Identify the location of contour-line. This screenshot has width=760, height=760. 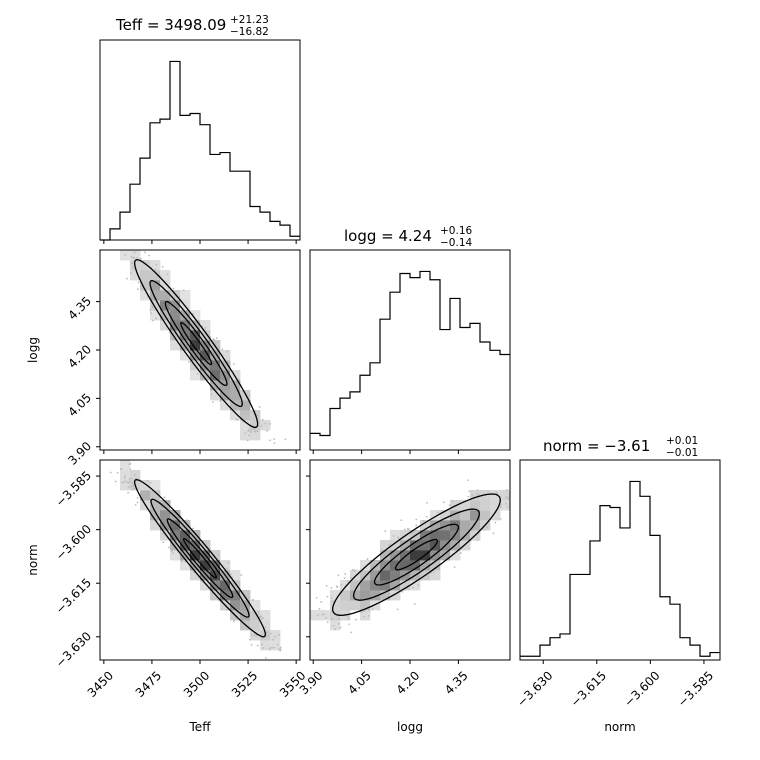
(200, 558).